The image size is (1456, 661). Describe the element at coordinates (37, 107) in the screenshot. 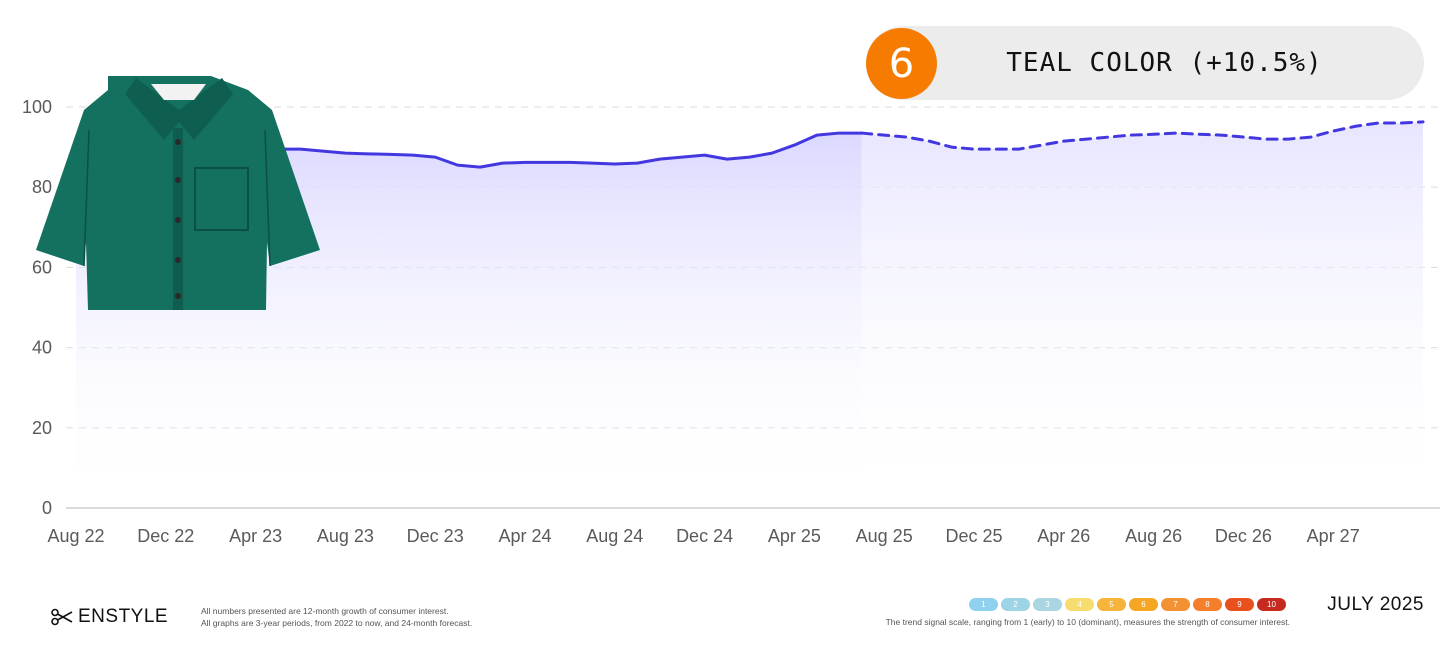

I see `y-tick-label: 100` at that location.